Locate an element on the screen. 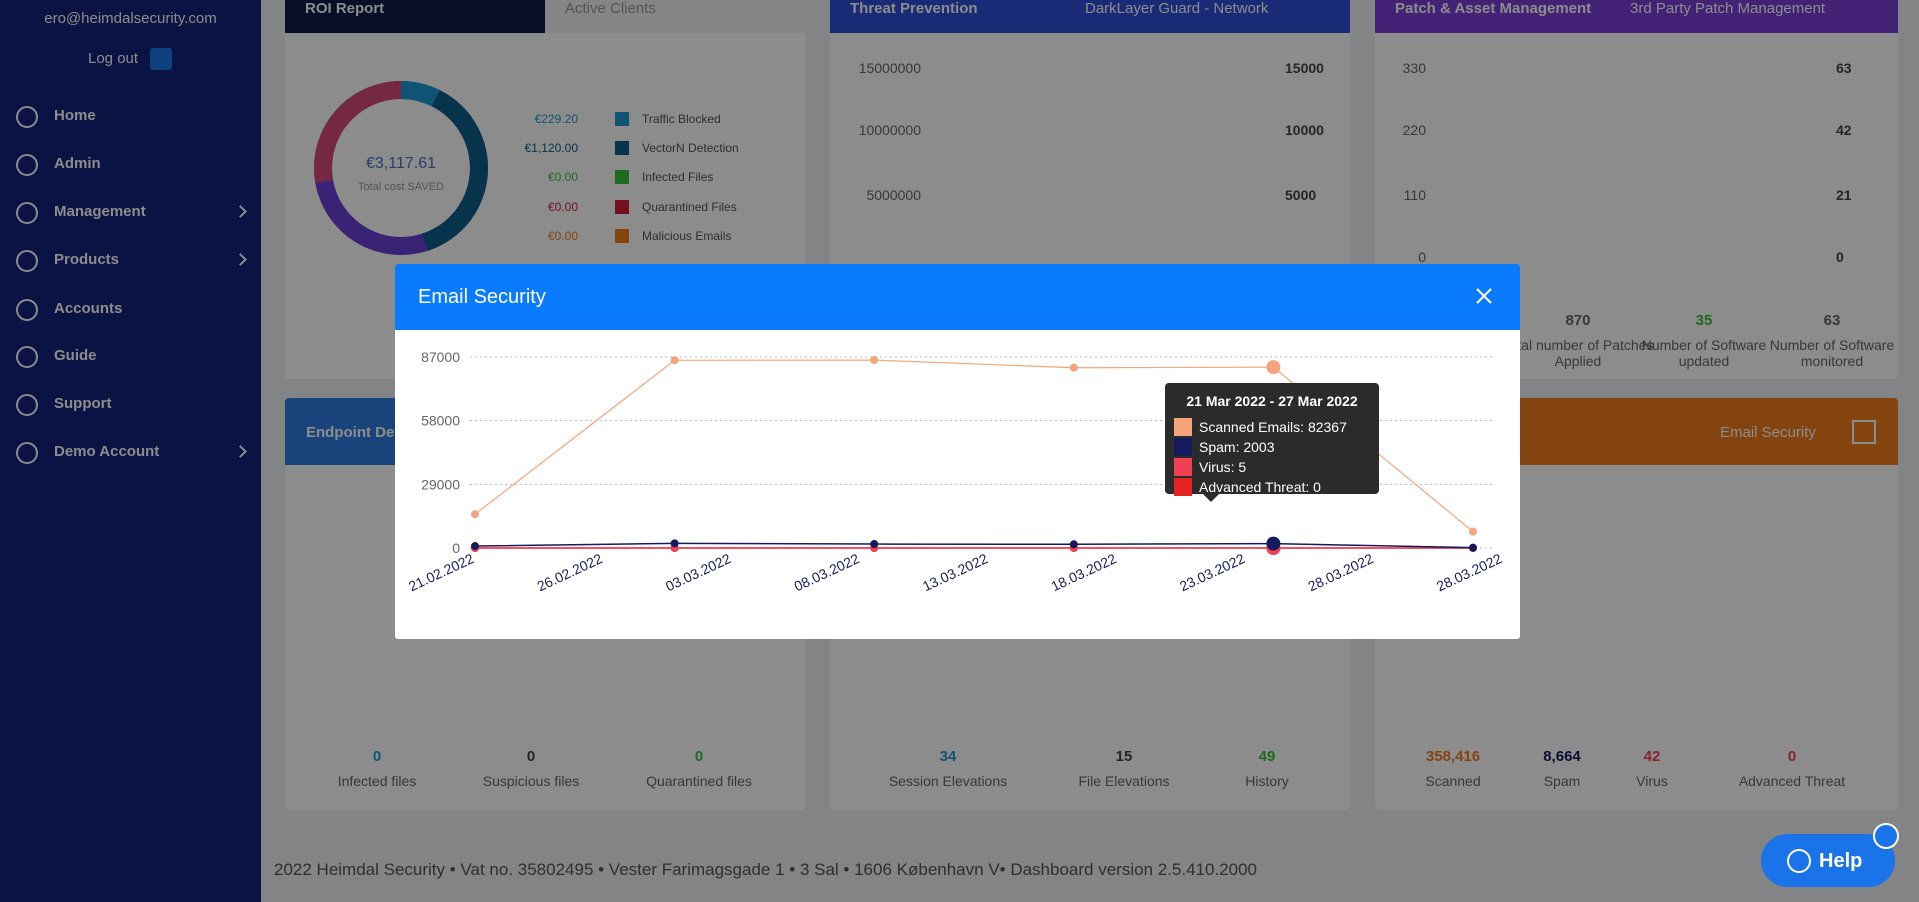 Image resolution: width=1919 pixels, height=902 pixels. stat-label: Session Elevations is located at coordinates (948, 781).